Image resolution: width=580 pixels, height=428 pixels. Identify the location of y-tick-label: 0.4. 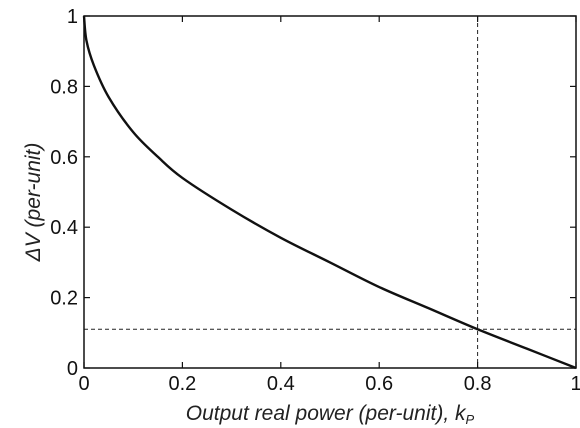
(64, 228).